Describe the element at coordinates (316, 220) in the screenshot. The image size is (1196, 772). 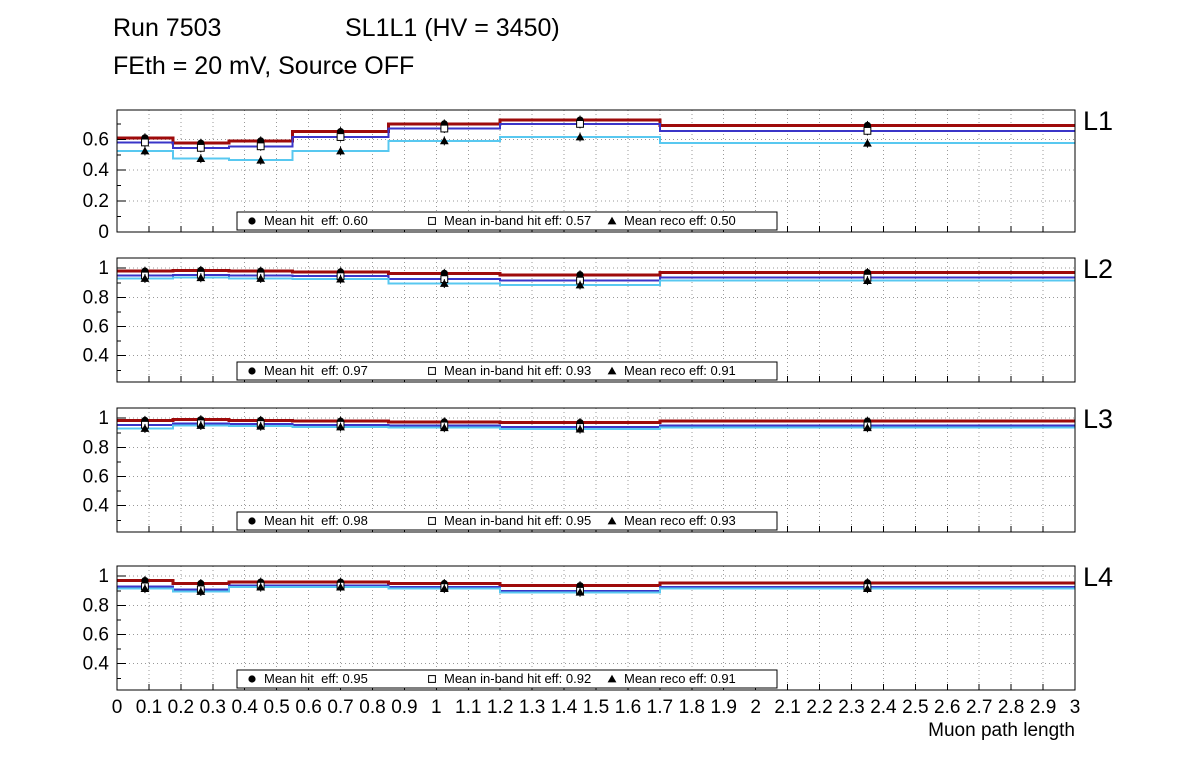
I see `legend-entry: Mean hit eff: 0.60` at that location.